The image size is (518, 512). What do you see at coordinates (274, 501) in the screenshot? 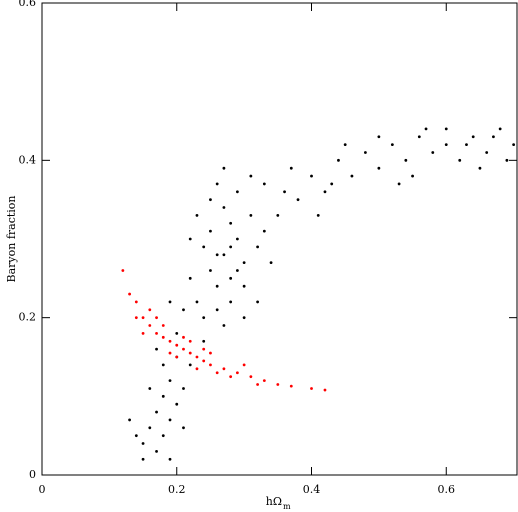
I see `x-axis-label: hΩ` at bounding box center [274, 501].